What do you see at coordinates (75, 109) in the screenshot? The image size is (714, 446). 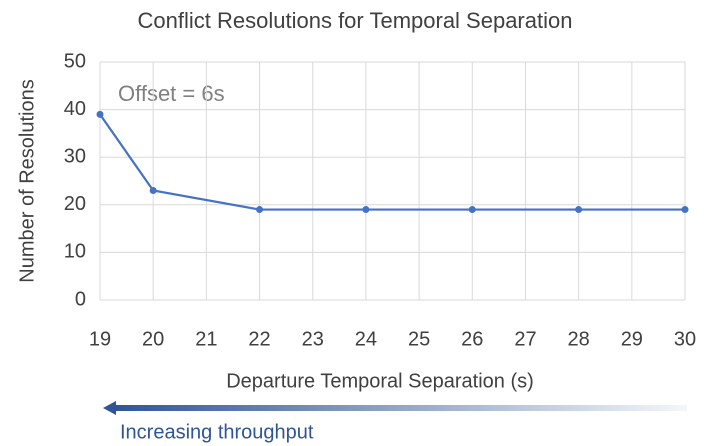 I see `y-tick-label: 40` at bounding box center [75, 109].